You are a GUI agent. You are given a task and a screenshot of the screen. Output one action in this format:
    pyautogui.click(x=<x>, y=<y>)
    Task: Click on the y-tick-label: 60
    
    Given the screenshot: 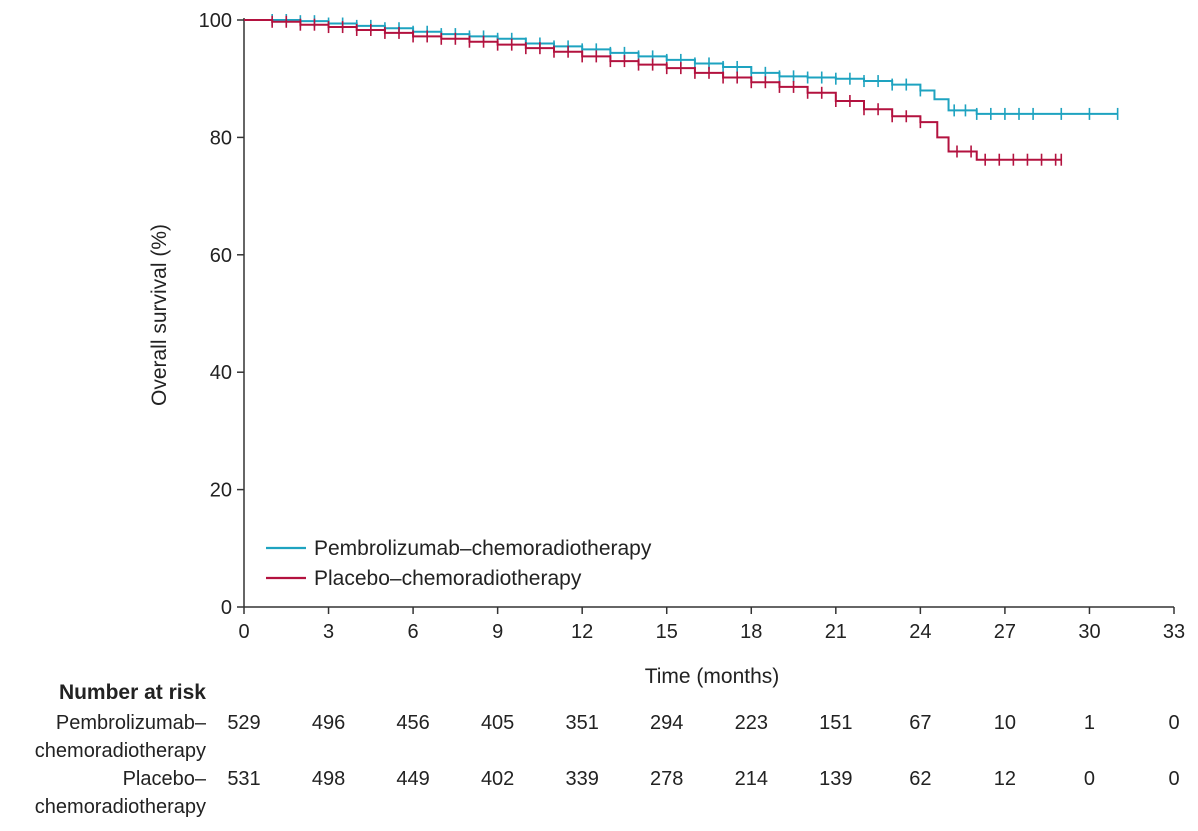 What is the action you would take?
    pyautogui.click(x=221, y=256)
    